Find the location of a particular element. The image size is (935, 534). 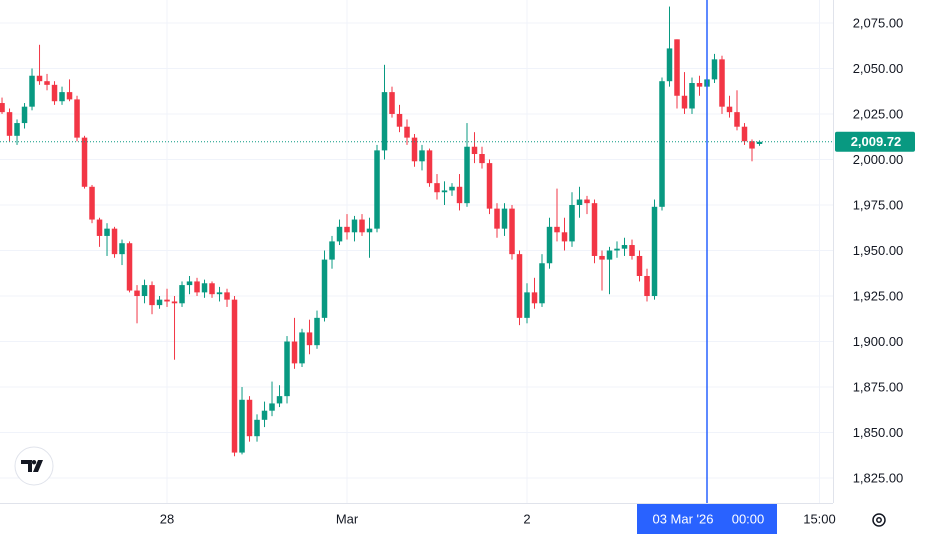

logo-badge is located at coordinates (34, 466).